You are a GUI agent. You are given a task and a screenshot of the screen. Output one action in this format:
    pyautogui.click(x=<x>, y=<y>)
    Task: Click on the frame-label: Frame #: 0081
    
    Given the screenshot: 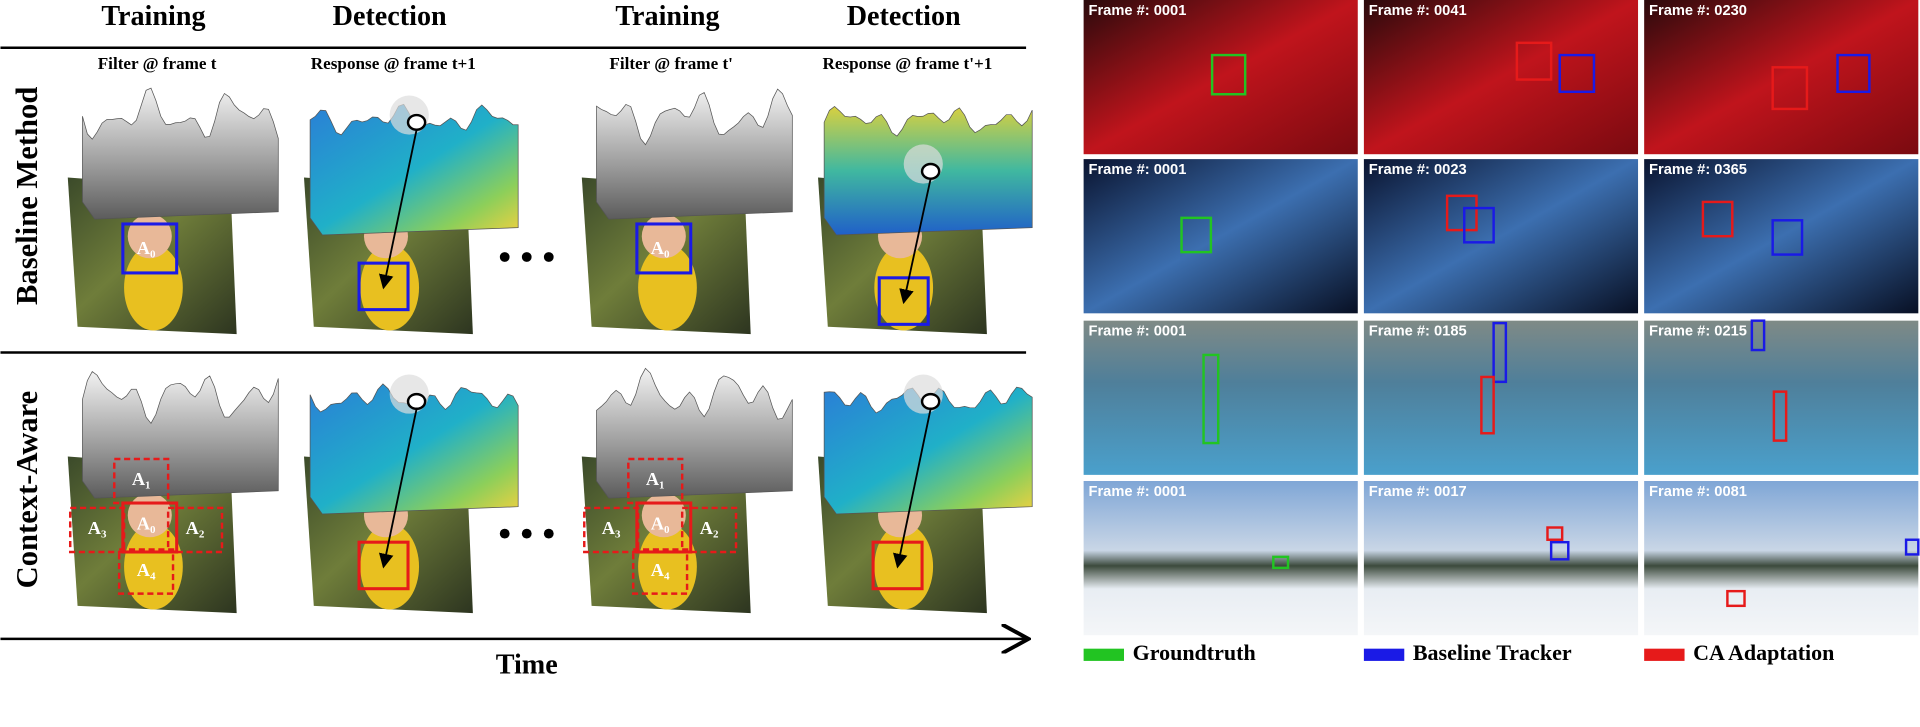 What is the action you would take?
    pyautogui.click(x=1698, y=492)
    